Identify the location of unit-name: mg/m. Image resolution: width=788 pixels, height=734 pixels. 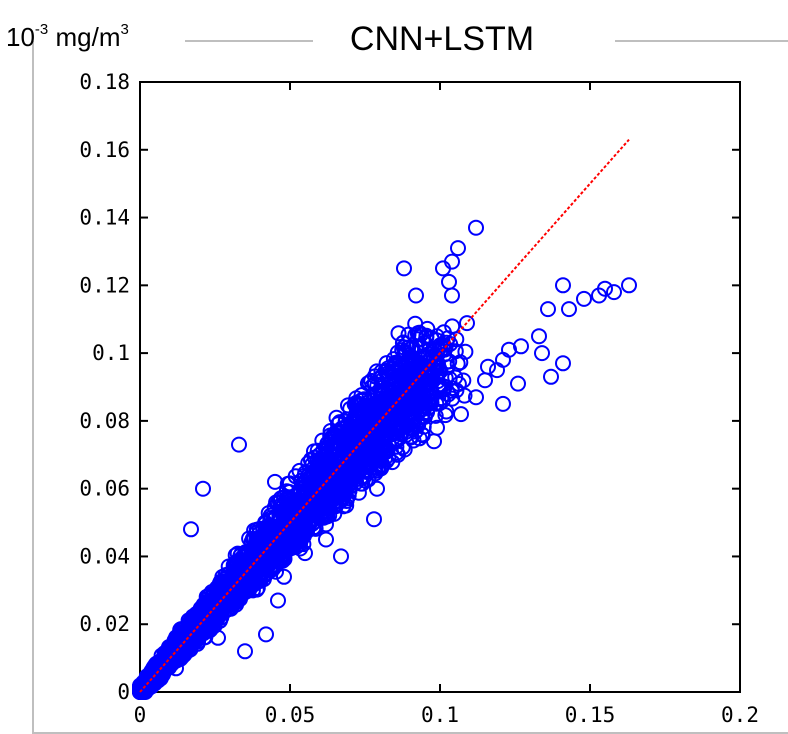
(84, 37).